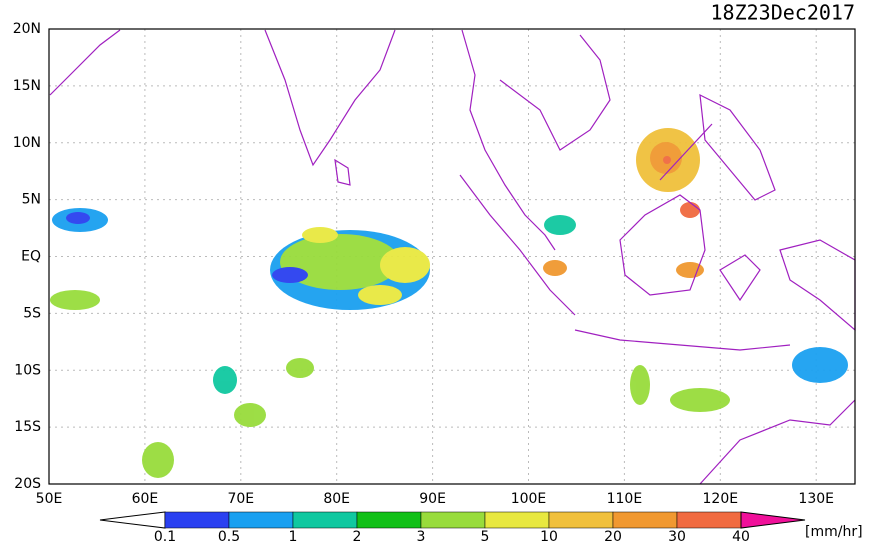 This screenshot has width=880, height=544. Describe the element at coordinates (229, 536) in the screenshot. I see `colorbar-label: 0.5` at that location.